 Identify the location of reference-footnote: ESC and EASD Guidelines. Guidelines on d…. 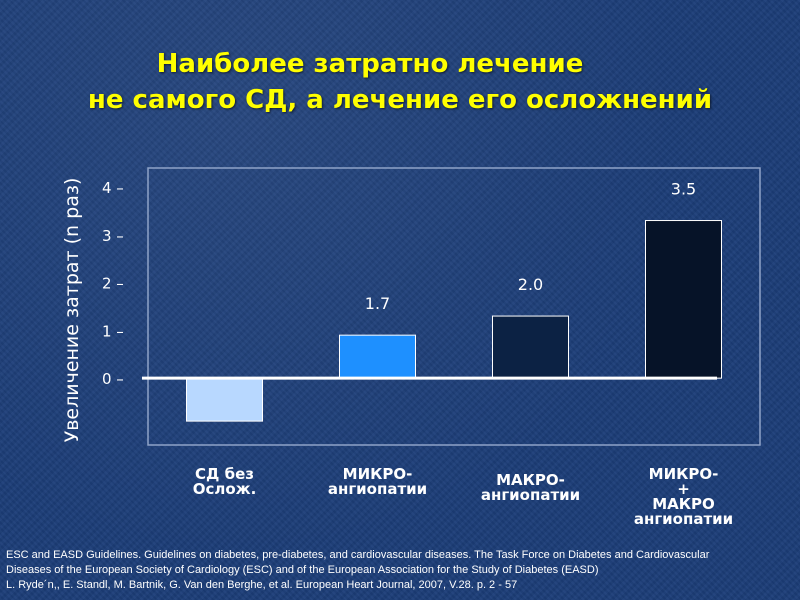
(401, 570).